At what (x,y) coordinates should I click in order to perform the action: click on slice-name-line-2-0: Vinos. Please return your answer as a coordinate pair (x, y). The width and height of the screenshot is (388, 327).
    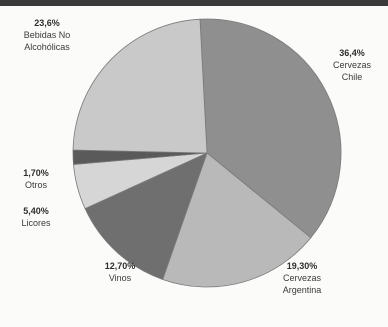
    Looking at the image, I should click on (120, 278).